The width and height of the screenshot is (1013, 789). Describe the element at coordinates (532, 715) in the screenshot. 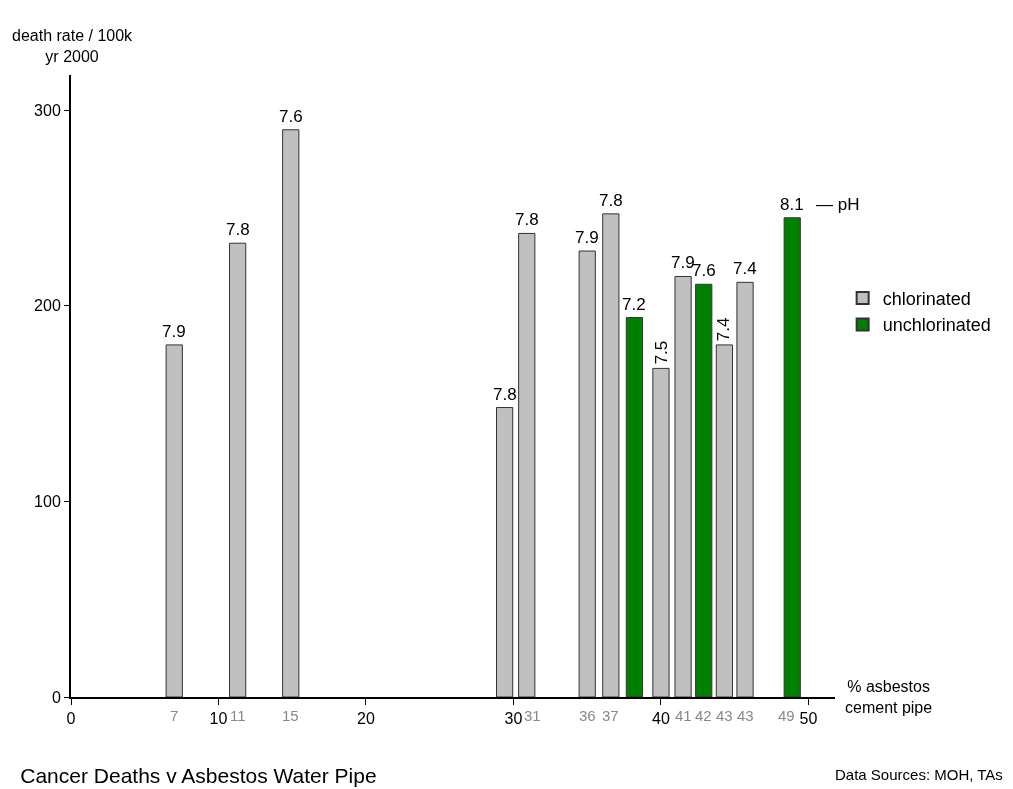

I see `annotation: 31` at that location.